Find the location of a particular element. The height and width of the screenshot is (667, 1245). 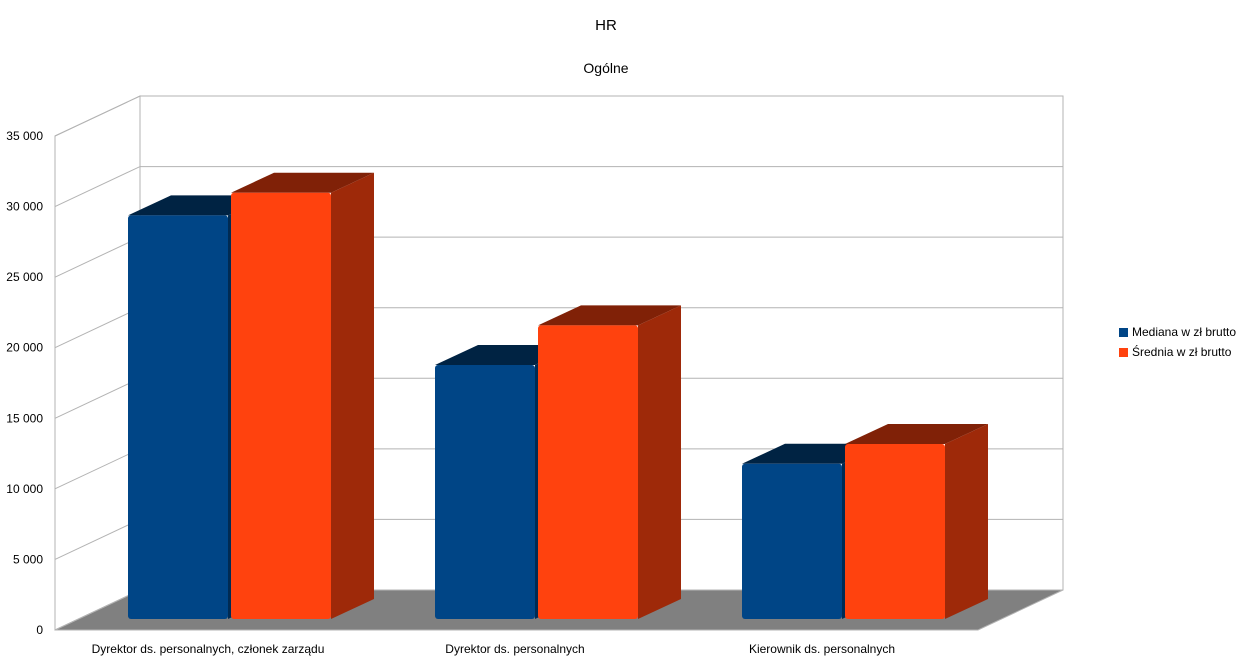

x-tick-label: Dyrektor ds. personalnych is located at coordinates (514, 649).